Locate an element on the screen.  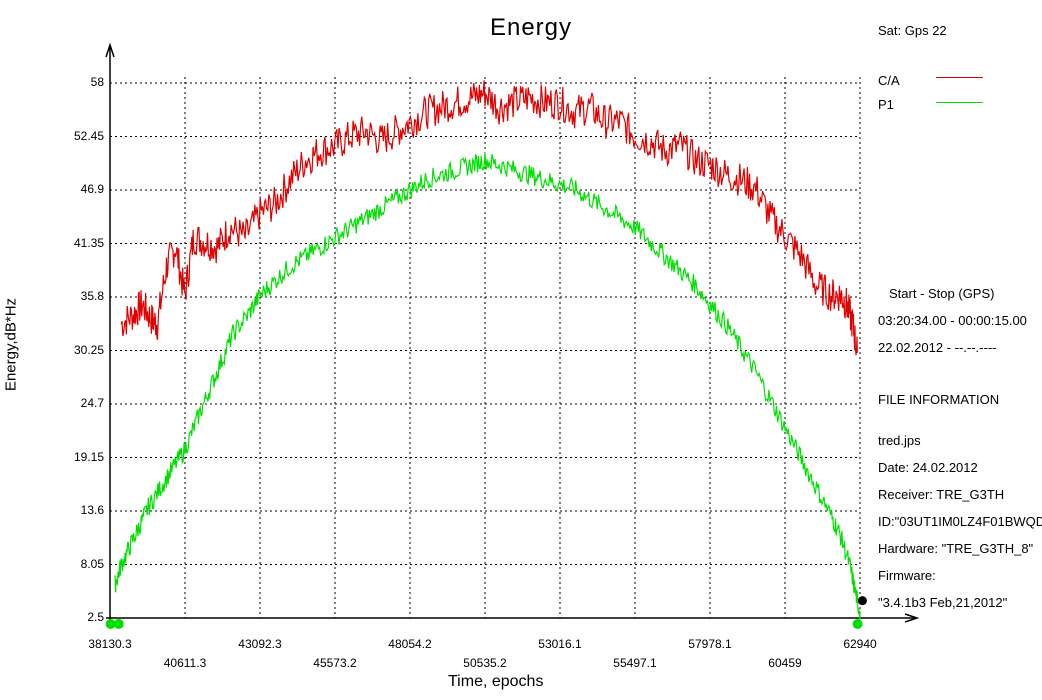
receiver: Receiver: TRE_G3TH is located at coordinates (941, 494).